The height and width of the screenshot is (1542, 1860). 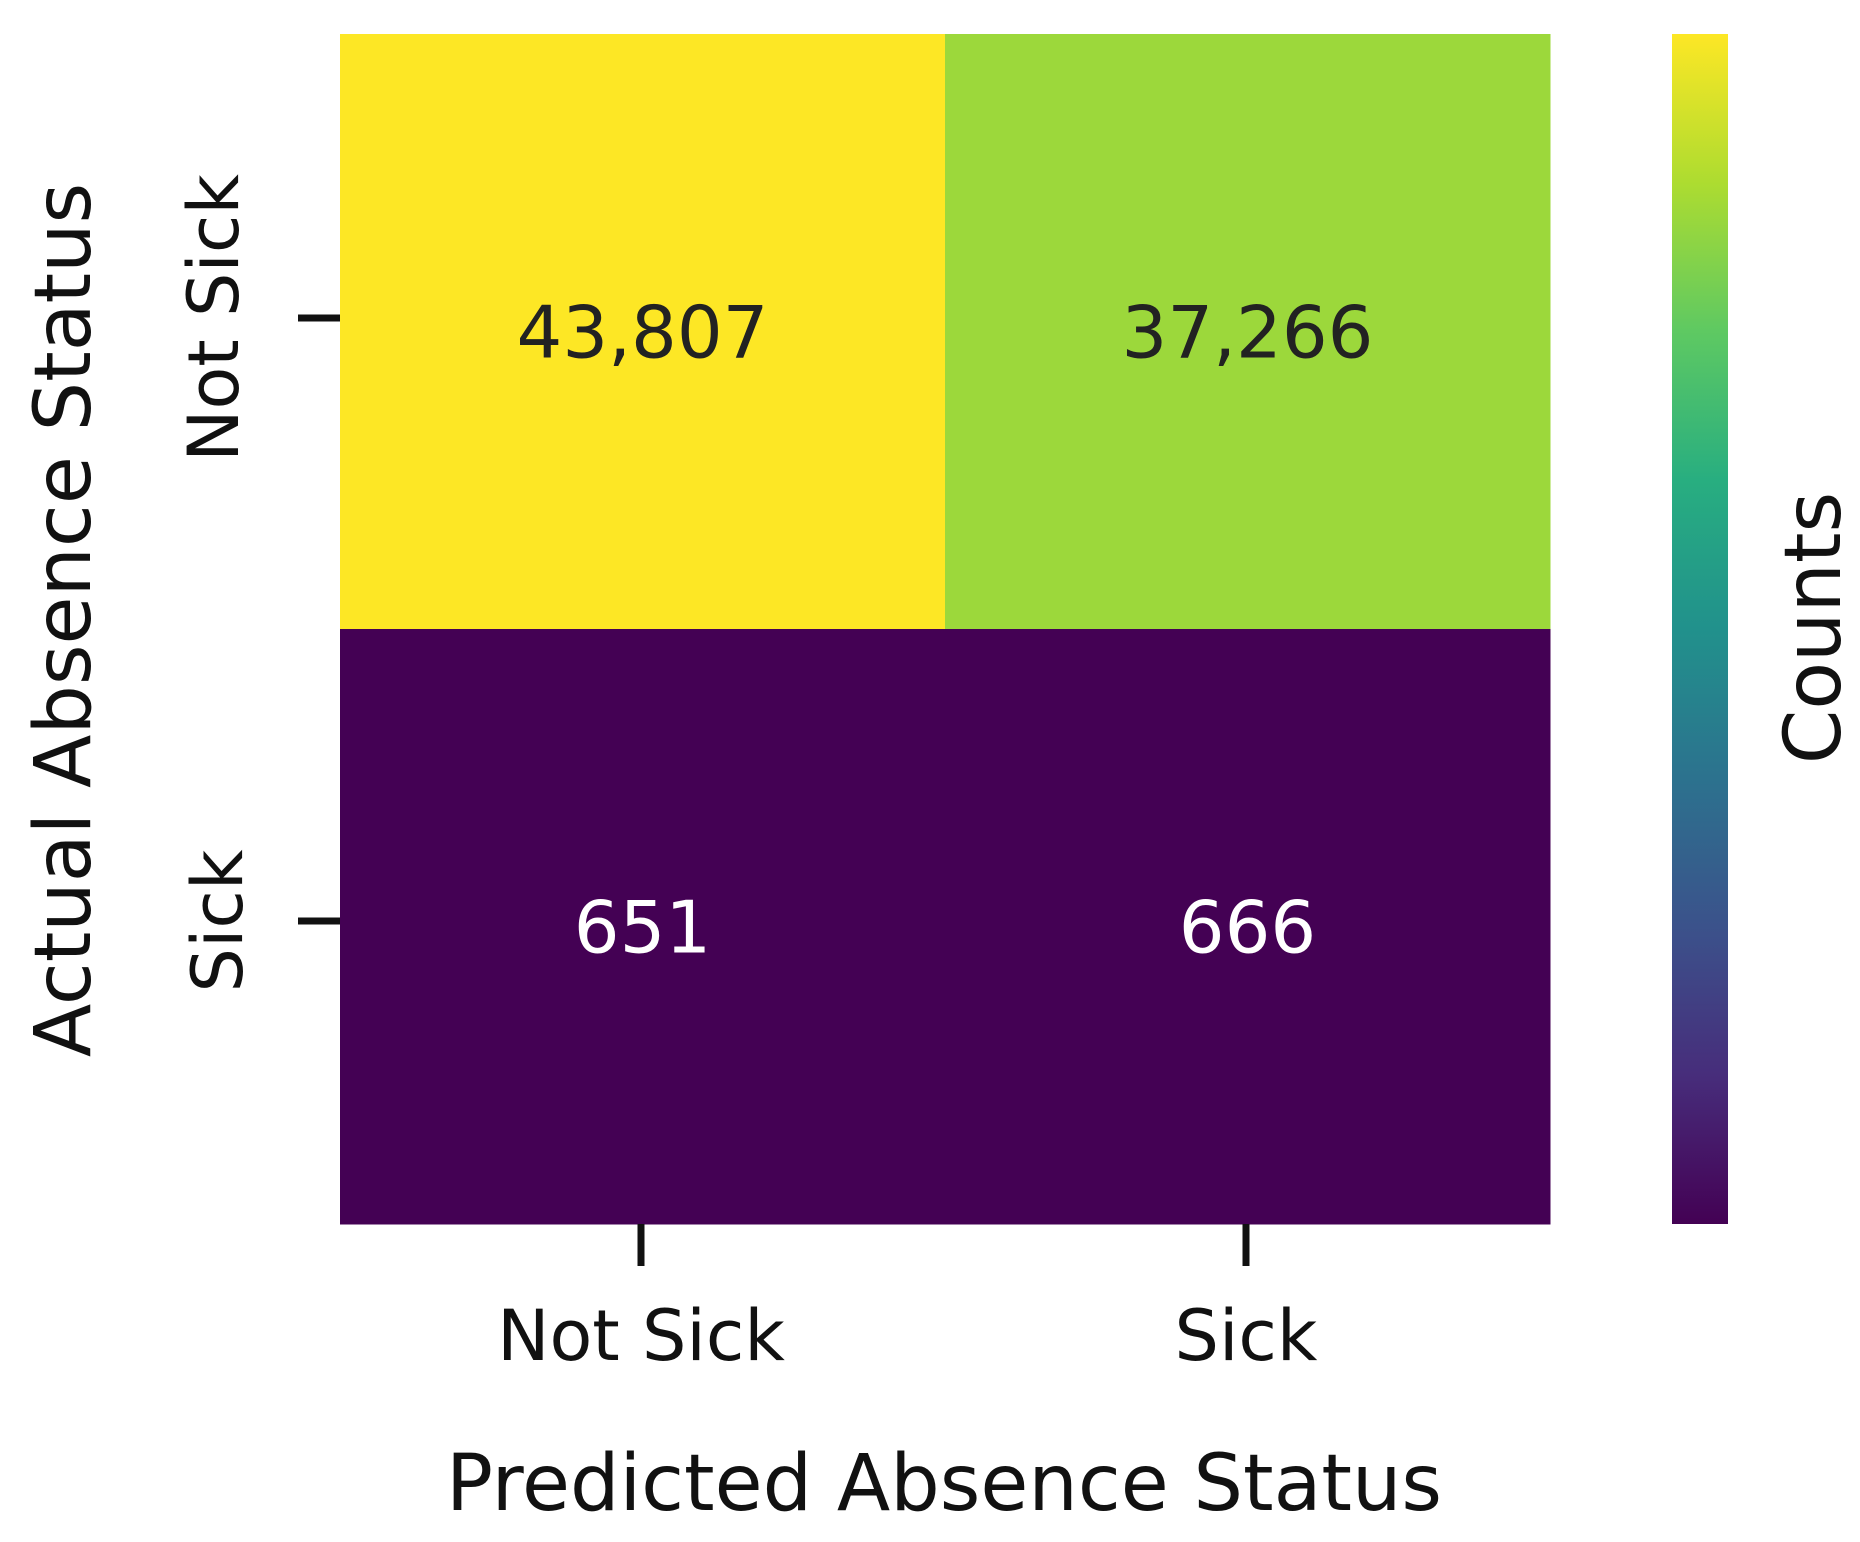 I want to click on cell-value-label-actual-sick-predicted-not-sick: 651, so click(x=642, y=928).